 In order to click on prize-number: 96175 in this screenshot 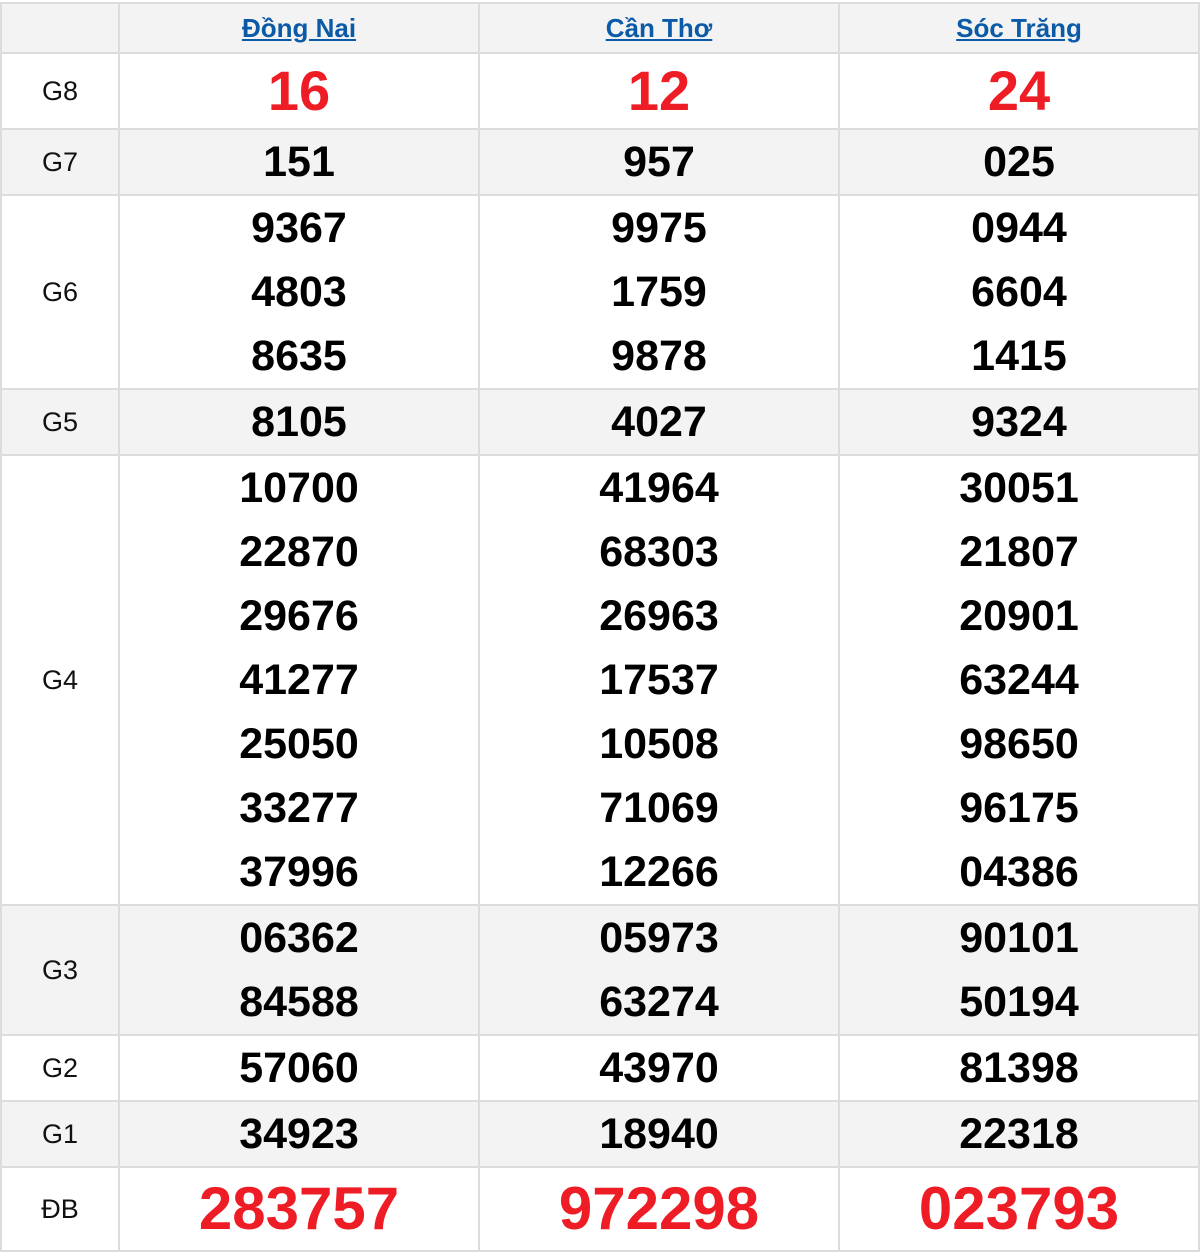, I will do `click(1019, 808)`.